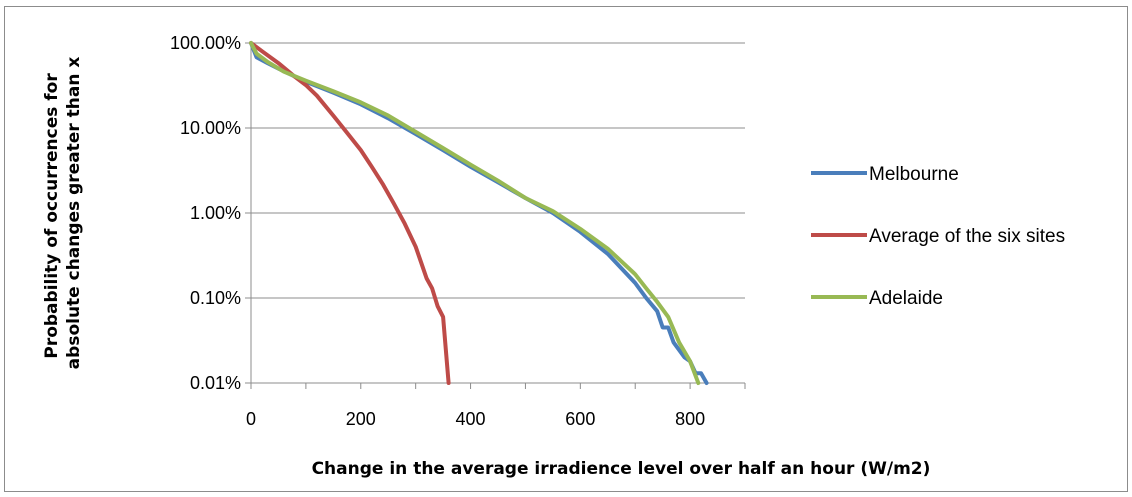  Describe the element at coordinates (580, 419) in the screenshot. I see `x-tick-label: 600` at that location.